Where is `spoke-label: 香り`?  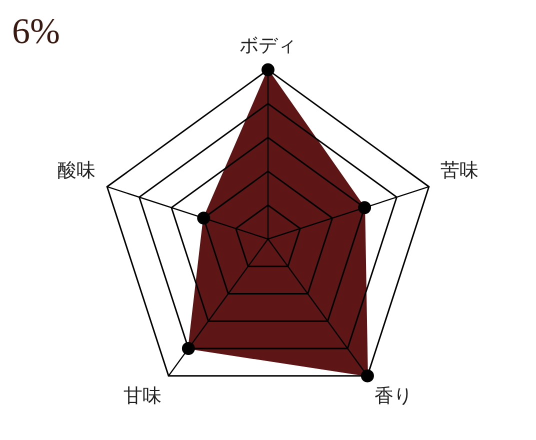 spoke-label: 香り is located at coordinates (393, 395).